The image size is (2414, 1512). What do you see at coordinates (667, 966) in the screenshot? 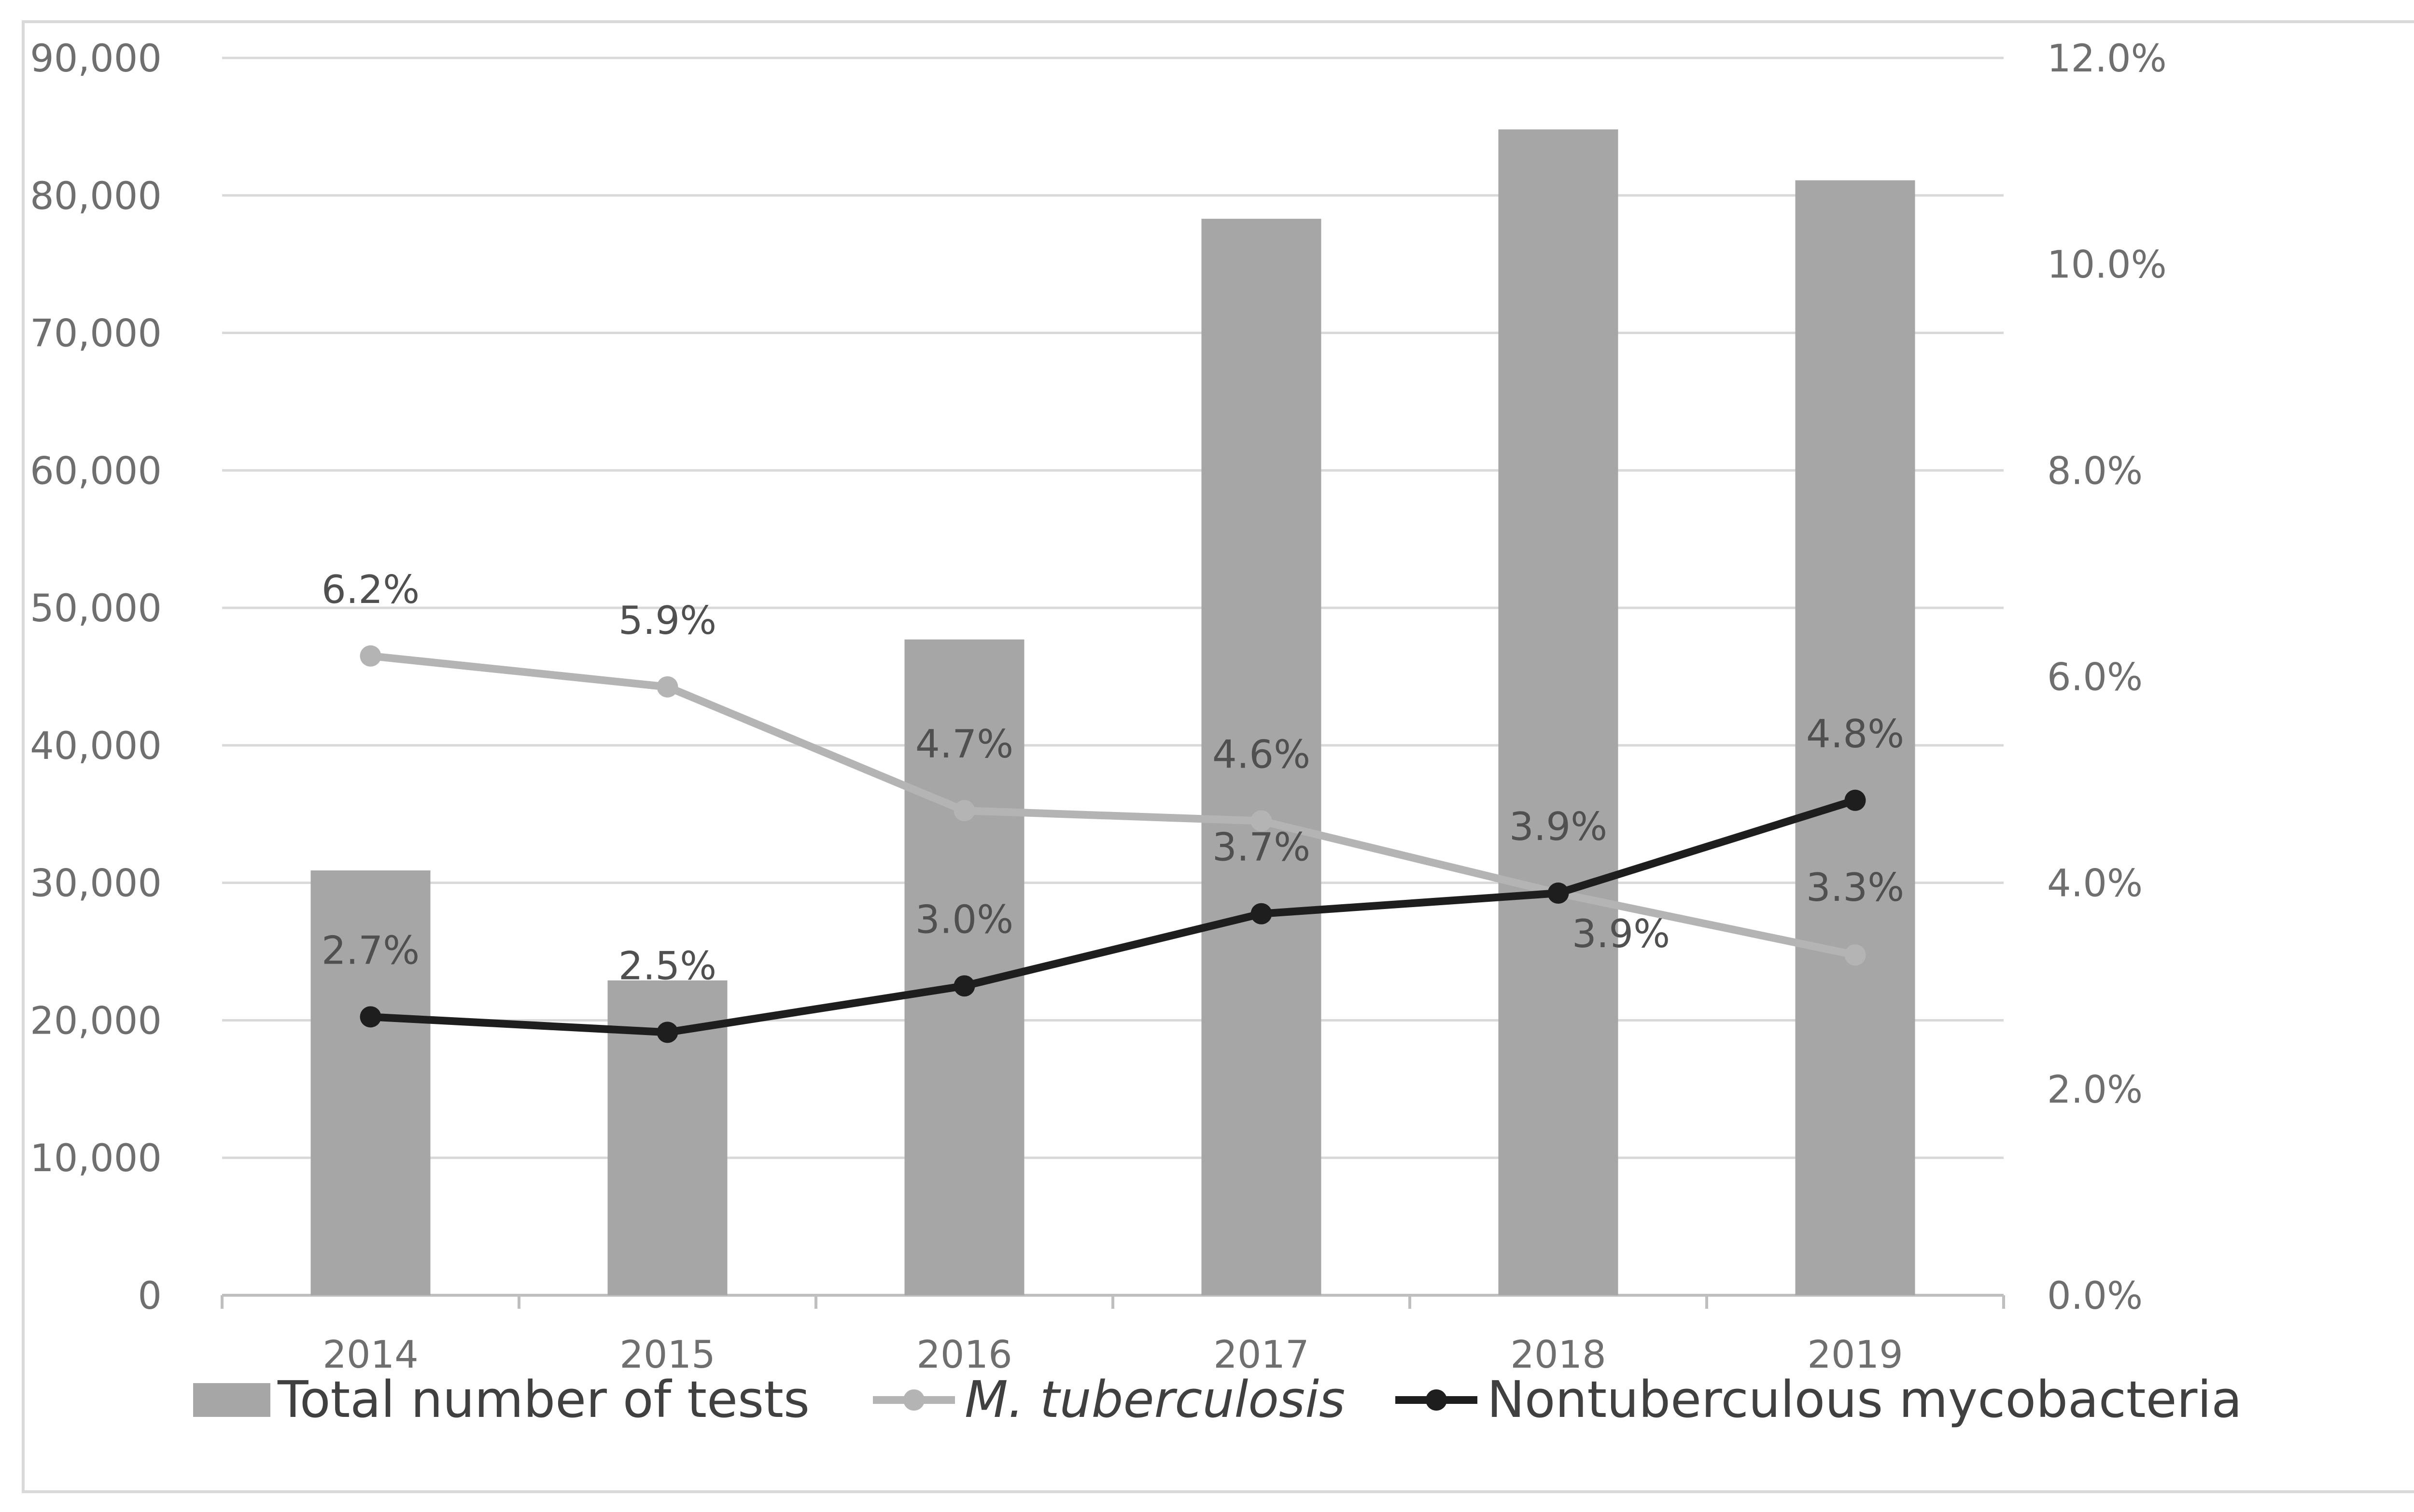
I see `data-label-ntm: 2.5%` at bounding box center [667, 966].